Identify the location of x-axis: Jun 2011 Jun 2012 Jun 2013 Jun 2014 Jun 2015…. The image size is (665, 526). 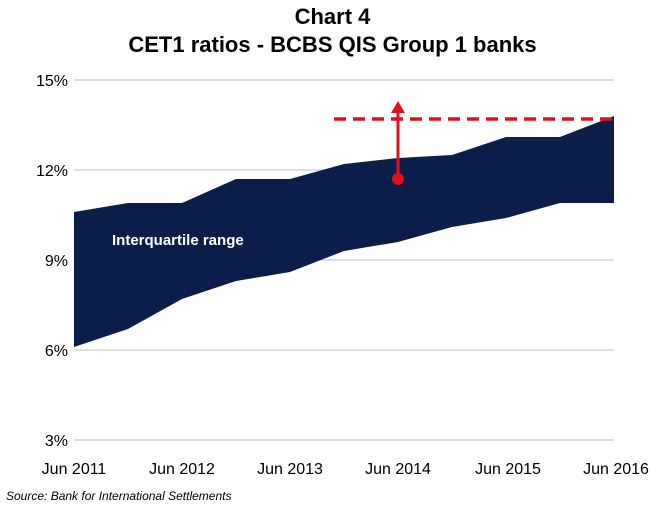
(345, 469).